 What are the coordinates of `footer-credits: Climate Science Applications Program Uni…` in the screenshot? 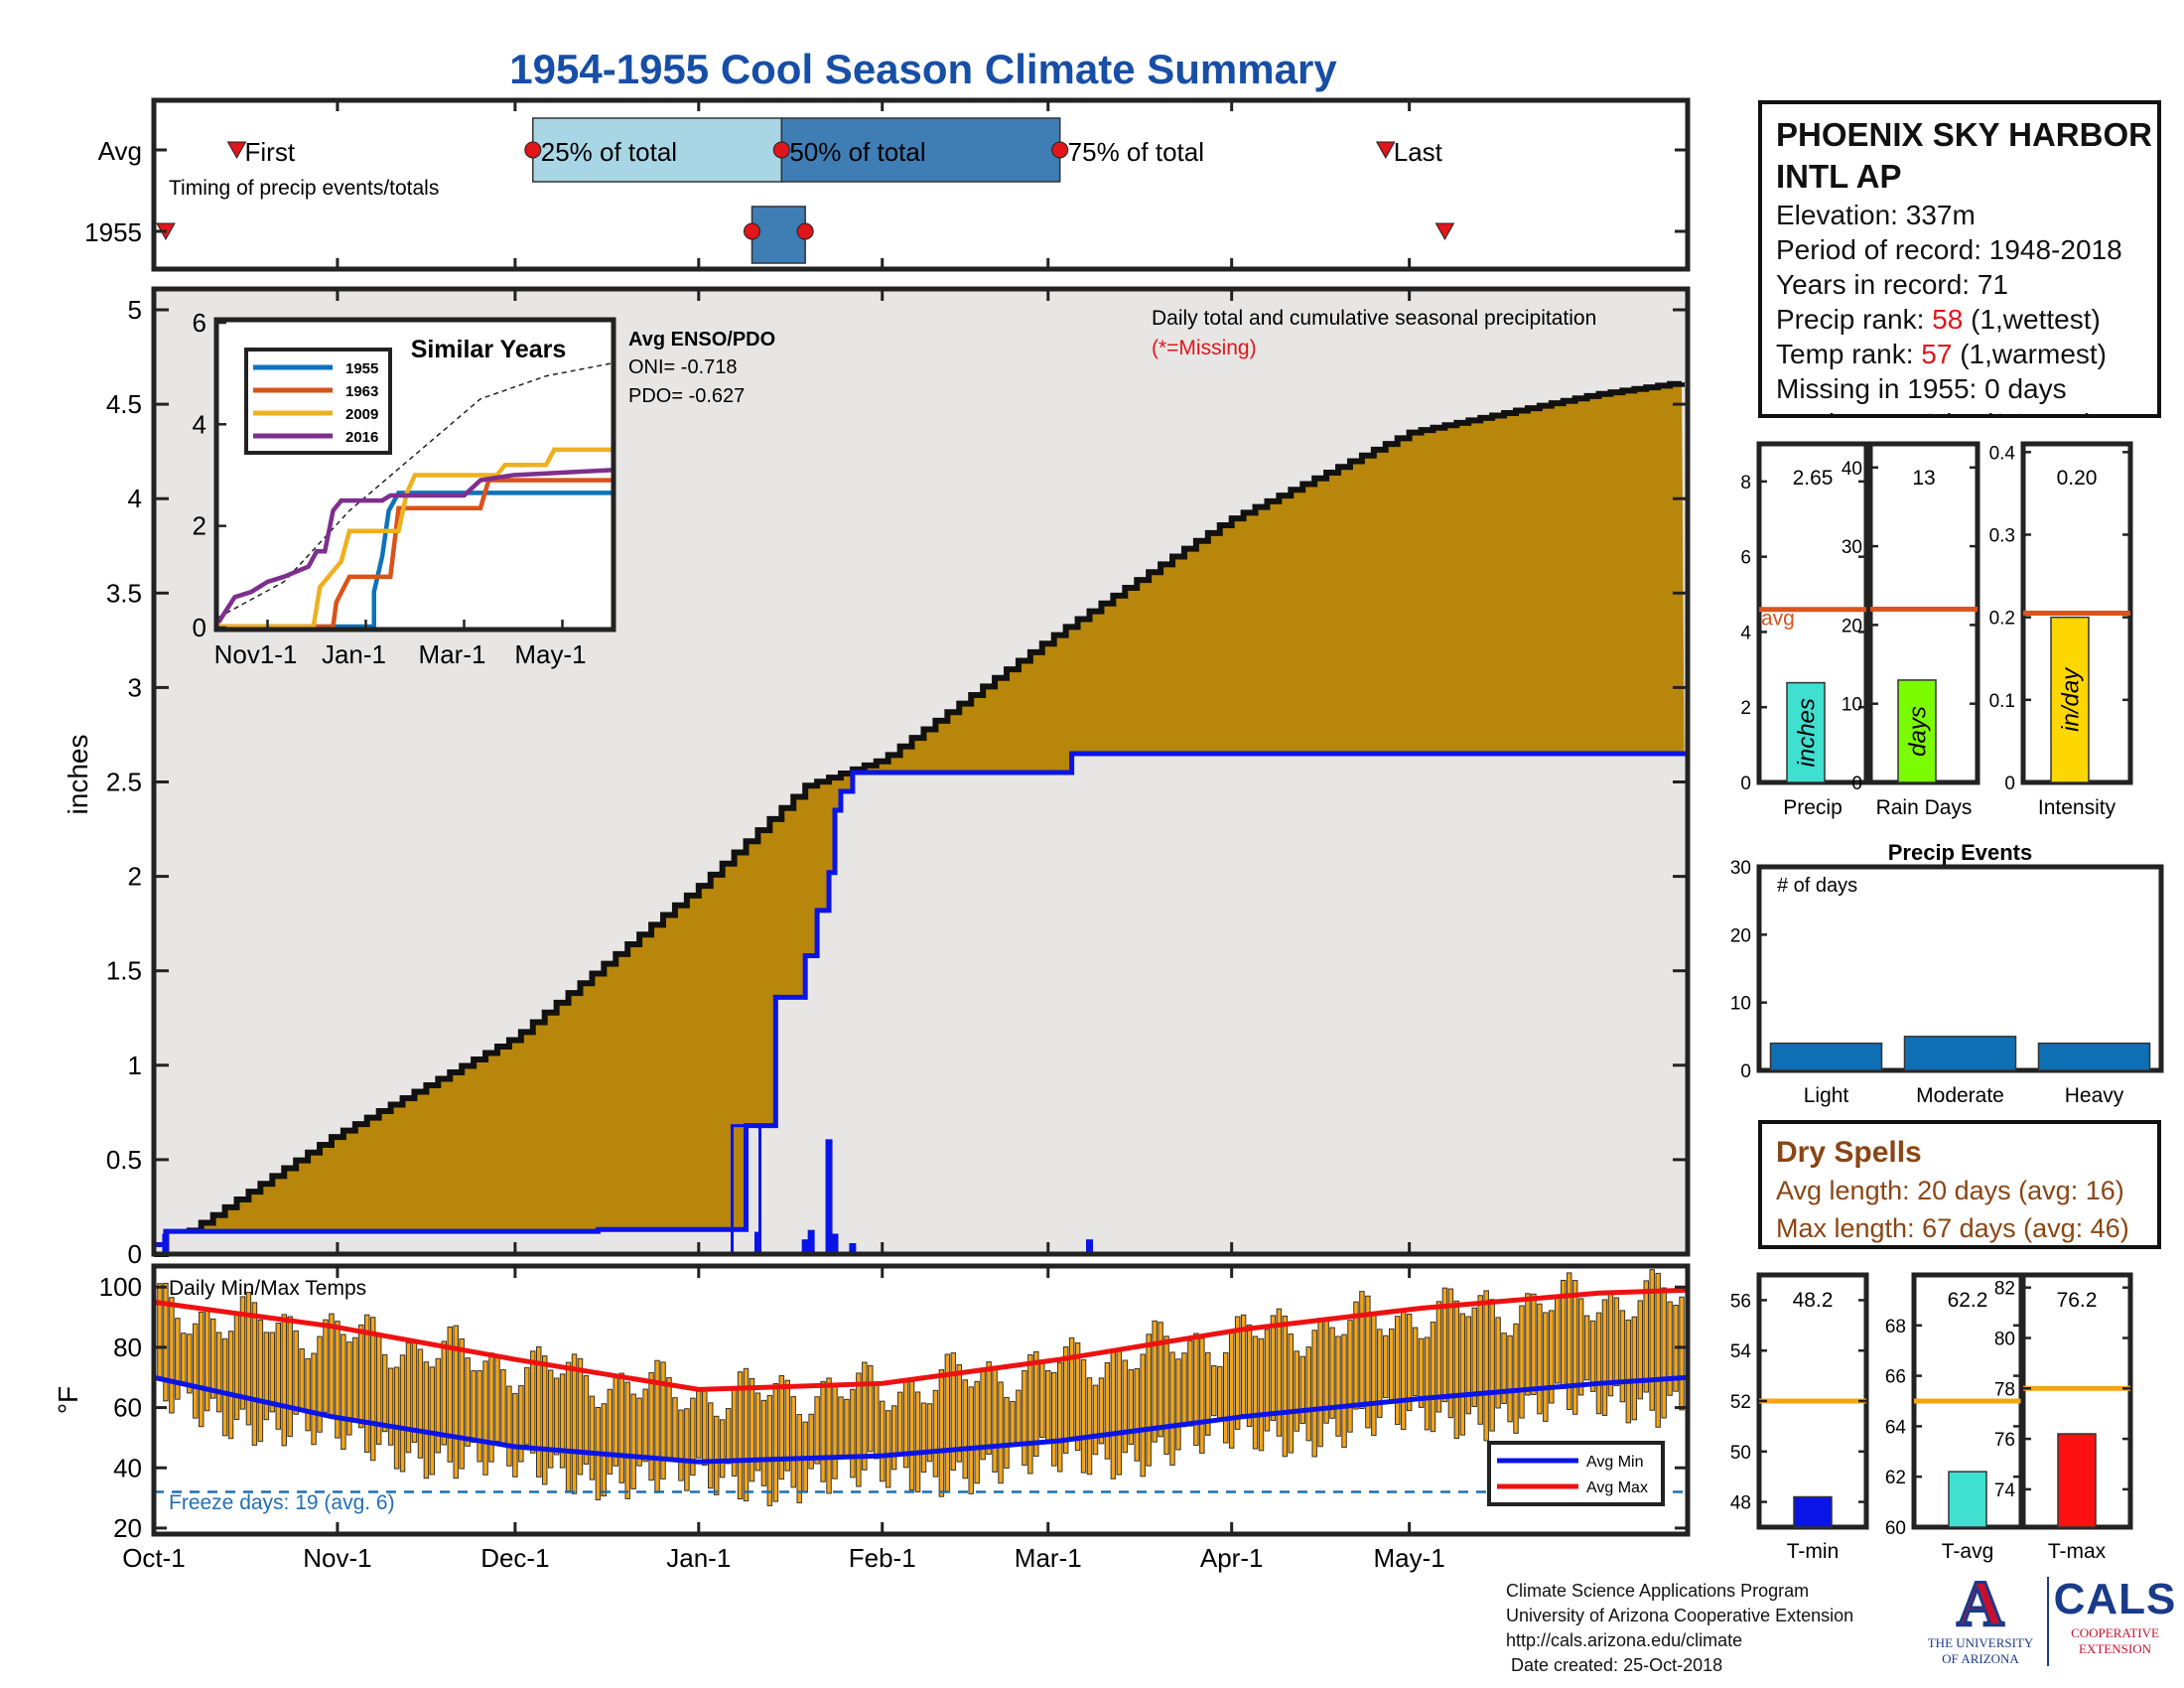 It's located at (1679, 1628).